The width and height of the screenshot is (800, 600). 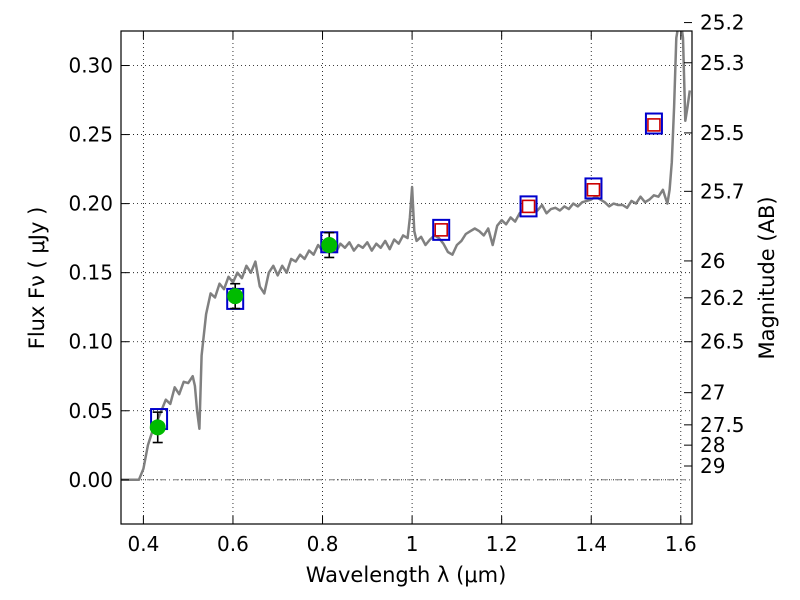 What do you see at coordinates (502, 544) in the screenshot?
I see `x-tick-label: 1.2` at bounding box center [502, 544].